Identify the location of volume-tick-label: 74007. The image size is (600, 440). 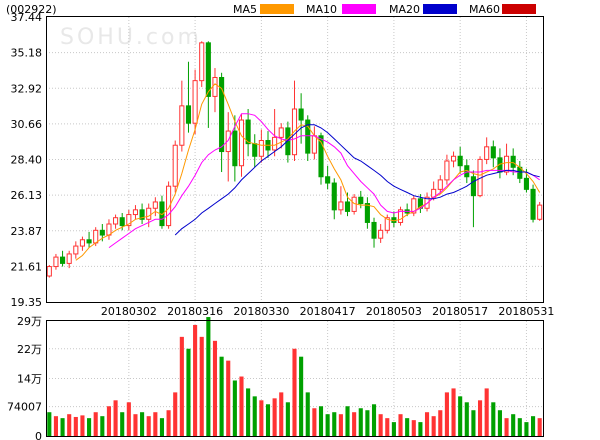
(24, 407).